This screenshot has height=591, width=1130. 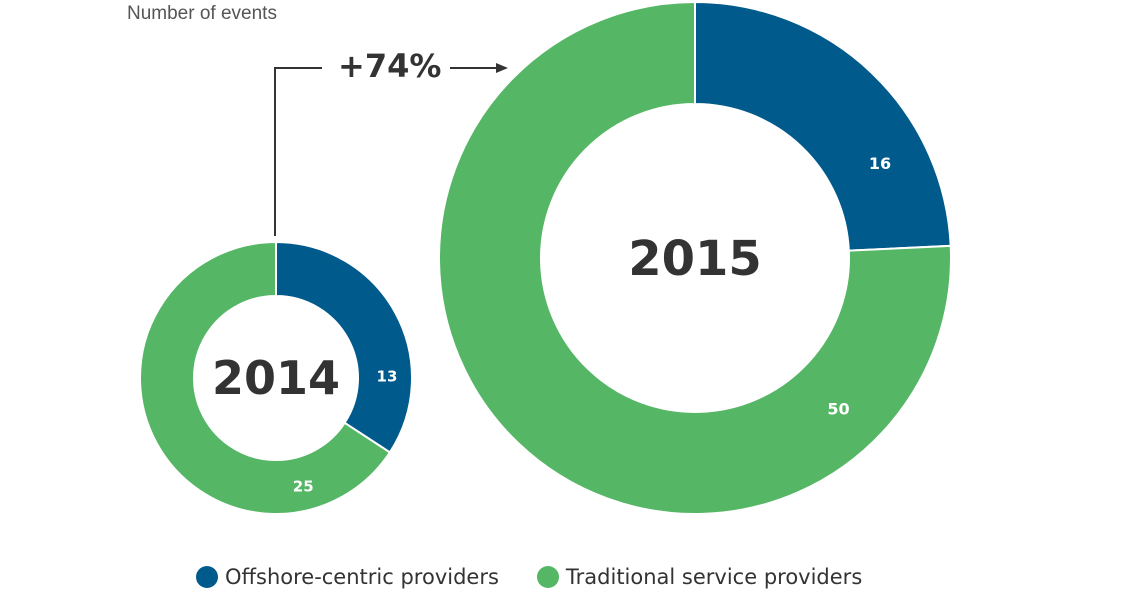 What do you see at coordinates (207, 577) in the screenshot?
I see `legend-swatch-offshore` at bounding box center [207, 577].